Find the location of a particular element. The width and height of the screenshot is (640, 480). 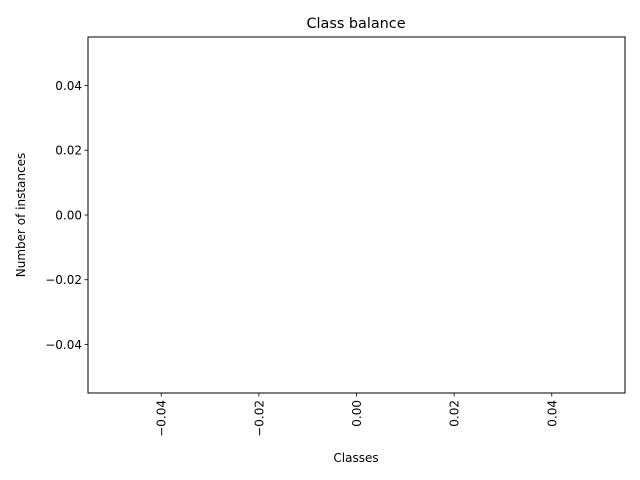

chart-title: Class balance is located at coordinates (355, 24).